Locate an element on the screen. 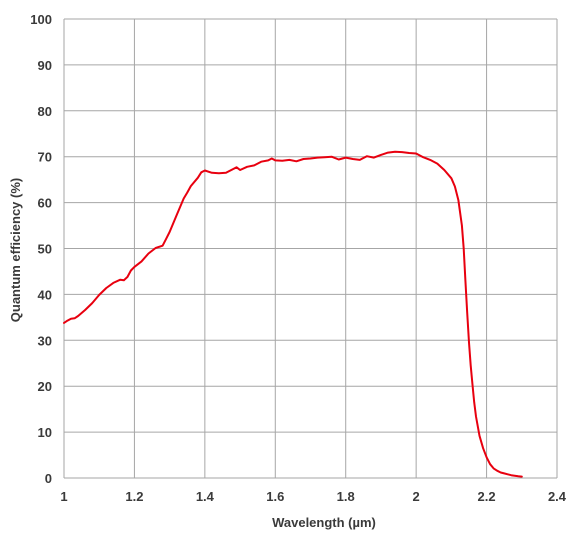 This screenshot has width=585, height=539. x-tick-label: 2.2 is located at coordinates (487, 496).